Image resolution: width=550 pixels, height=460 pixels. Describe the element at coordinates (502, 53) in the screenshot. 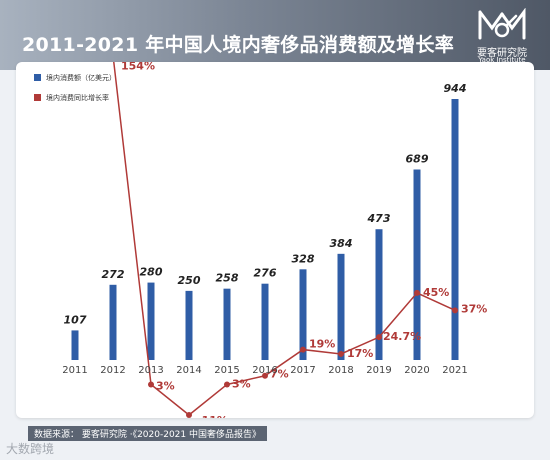

I see `brand-name-cn: 要客研究院` at that location.